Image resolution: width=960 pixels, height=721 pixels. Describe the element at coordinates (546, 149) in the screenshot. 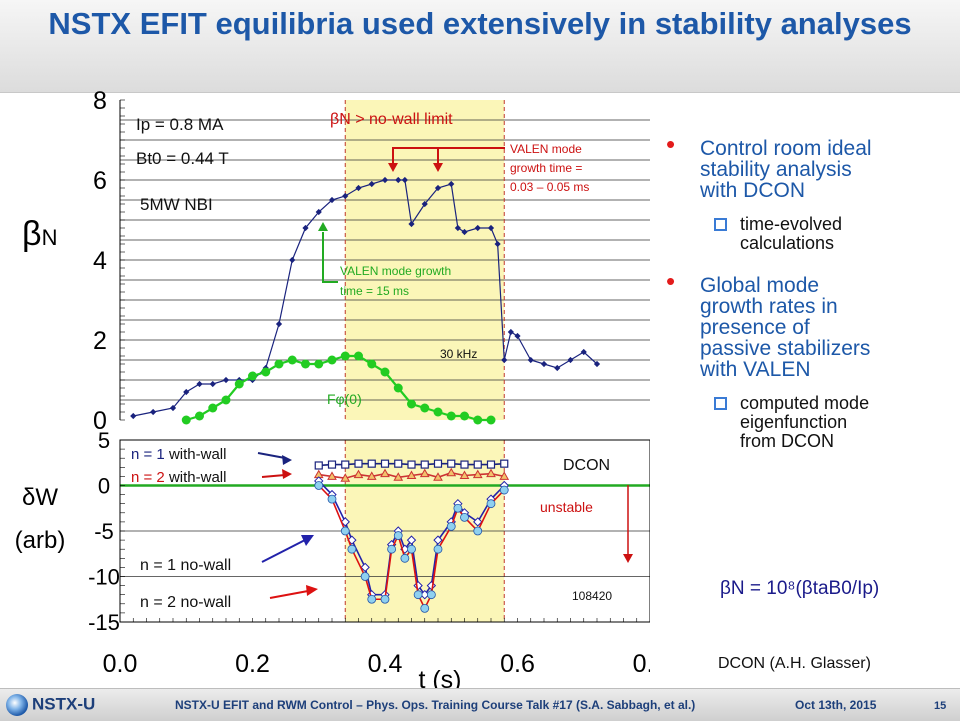

I see `valen-red-label-1: VALEN mode` at that location.